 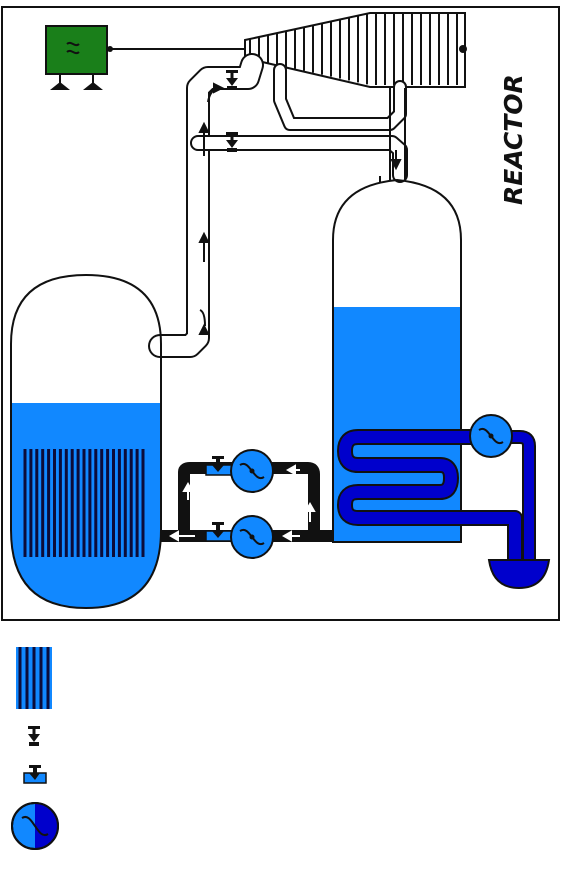 I want to click on feedwater-arrows, so click(x=242, y=503).